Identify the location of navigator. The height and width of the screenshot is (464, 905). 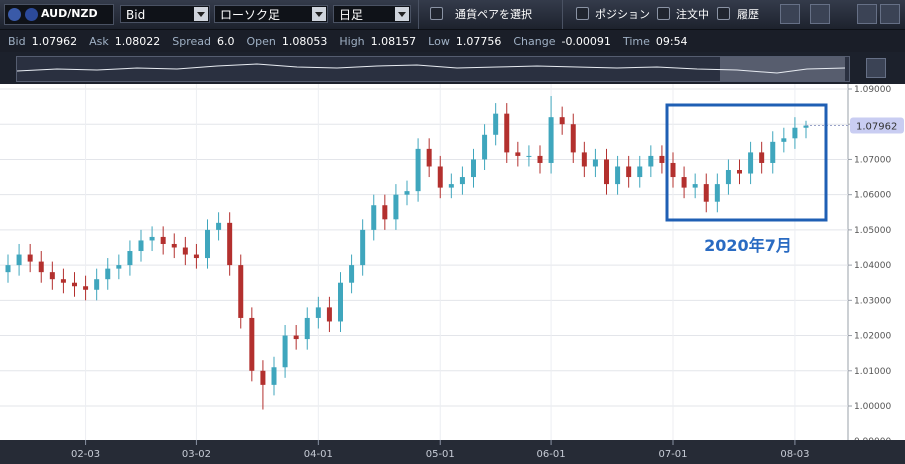
(433, 69).